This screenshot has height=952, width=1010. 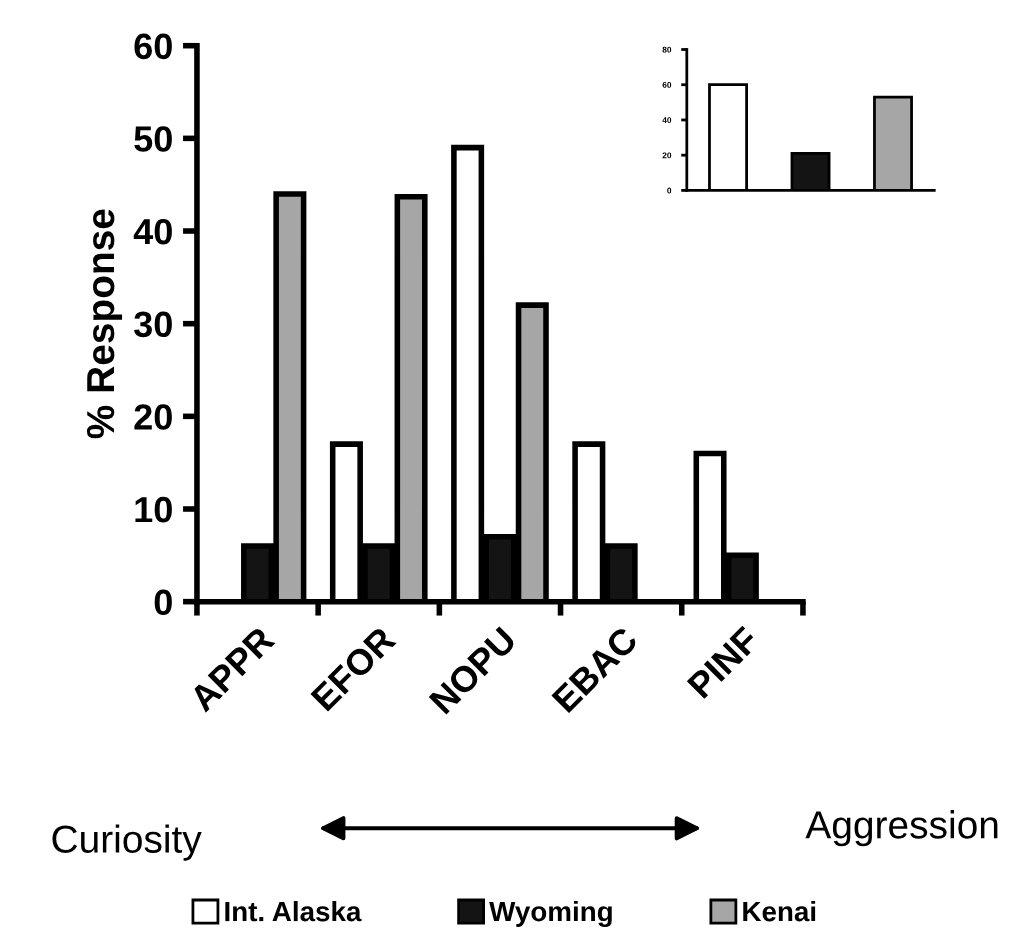 I want to click on y-tick-label: 60, so click(x=153, y=46).